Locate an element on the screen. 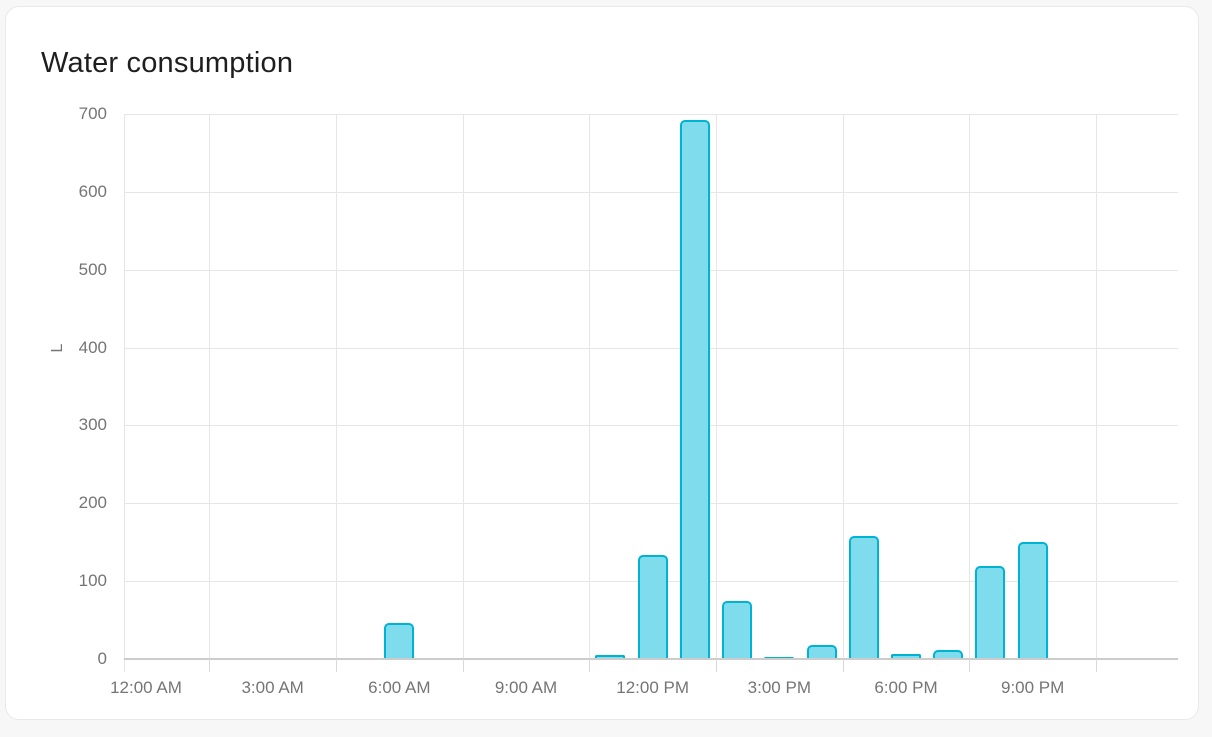 The width and height of the screenshot is (1212, 737). x-axis-tick-label: 3:00 AM is located at coordinates (272, 687).